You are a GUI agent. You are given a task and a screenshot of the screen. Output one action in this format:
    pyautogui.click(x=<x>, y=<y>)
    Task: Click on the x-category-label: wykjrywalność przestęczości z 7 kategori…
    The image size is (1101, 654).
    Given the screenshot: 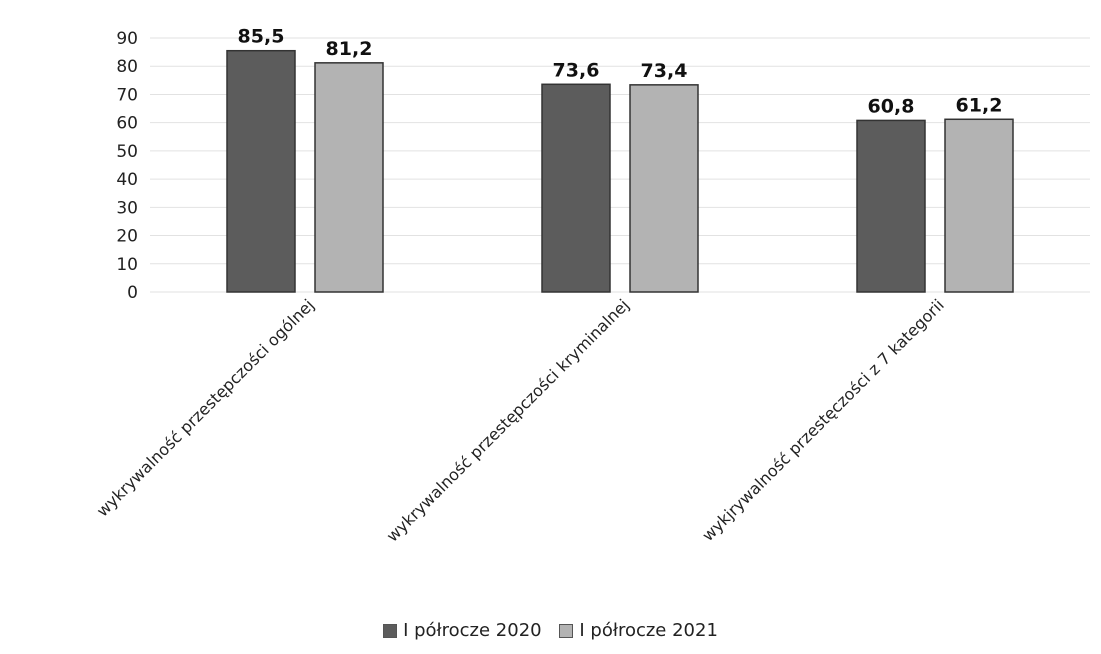 What is the action you would take?
    pyautogui.click(x=823, y=420)
    